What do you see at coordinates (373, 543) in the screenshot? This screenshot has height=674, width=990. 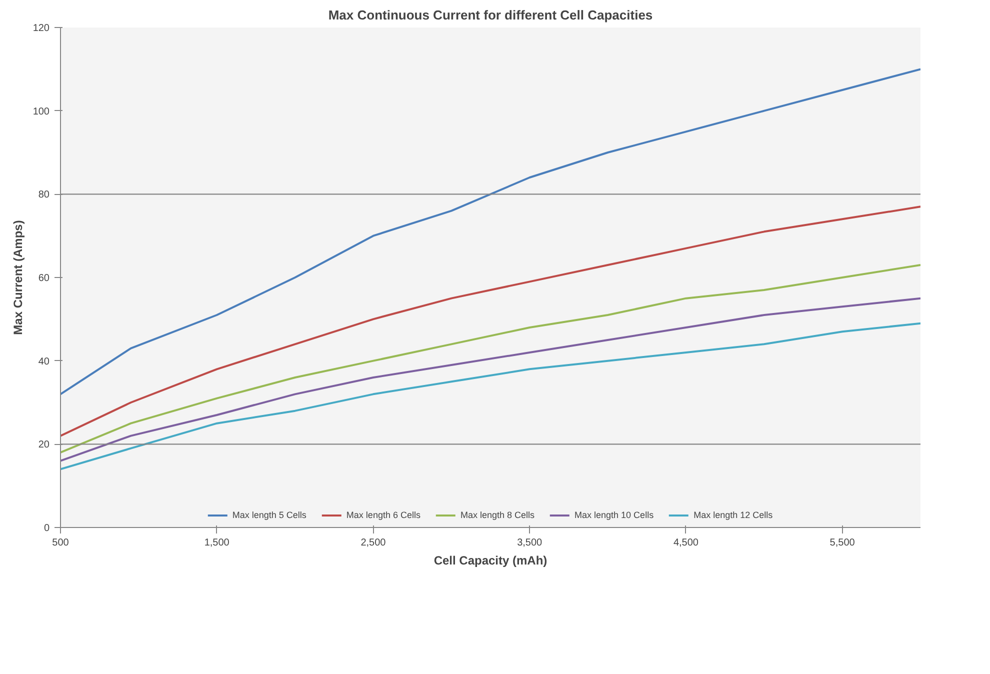 I see `x-tick-label: 2,500` at bounding box center [373, 543].